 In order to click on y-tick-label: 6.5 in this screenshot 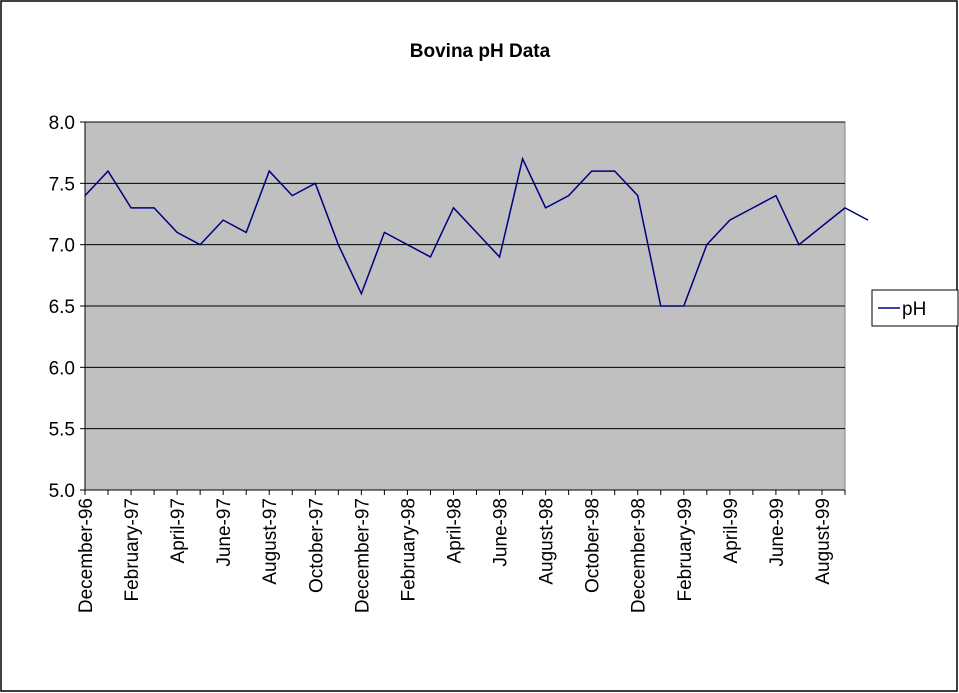, I will do `click(62, 307)`.